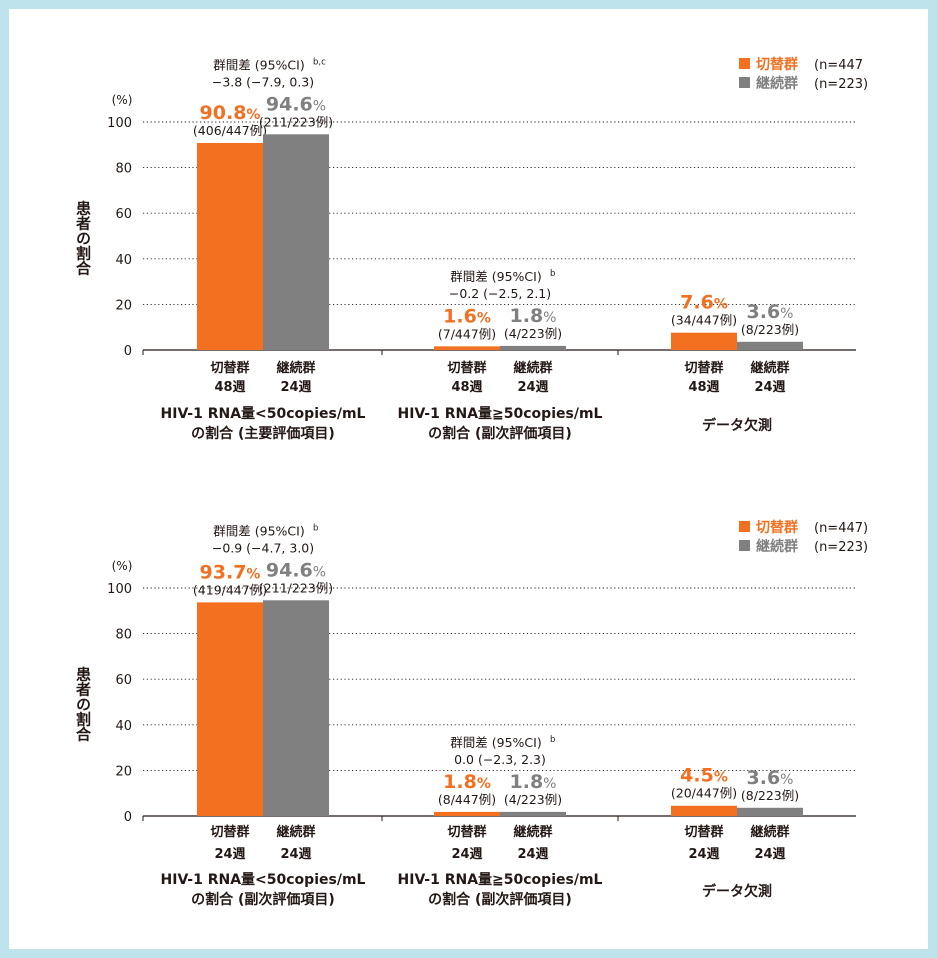  I want to click on data-label-count: (8/447例), so click(467, 799).